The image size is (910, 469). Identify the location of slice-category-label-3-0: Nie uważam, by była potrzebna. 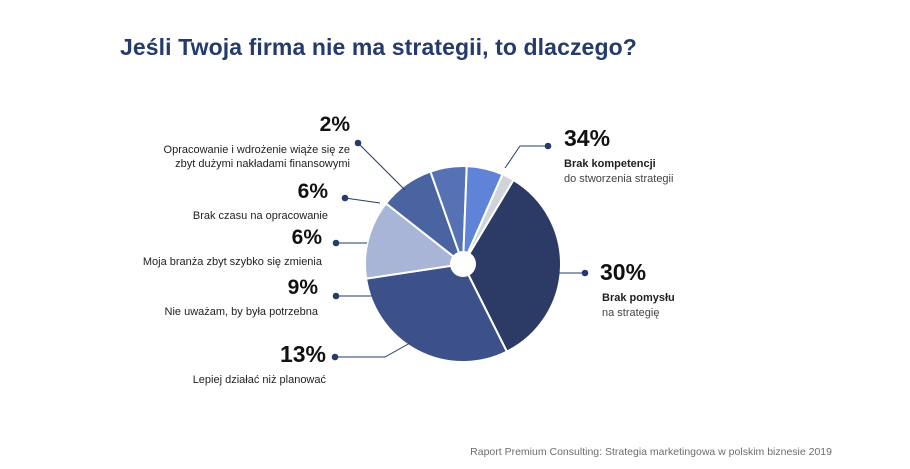
(242, 312).